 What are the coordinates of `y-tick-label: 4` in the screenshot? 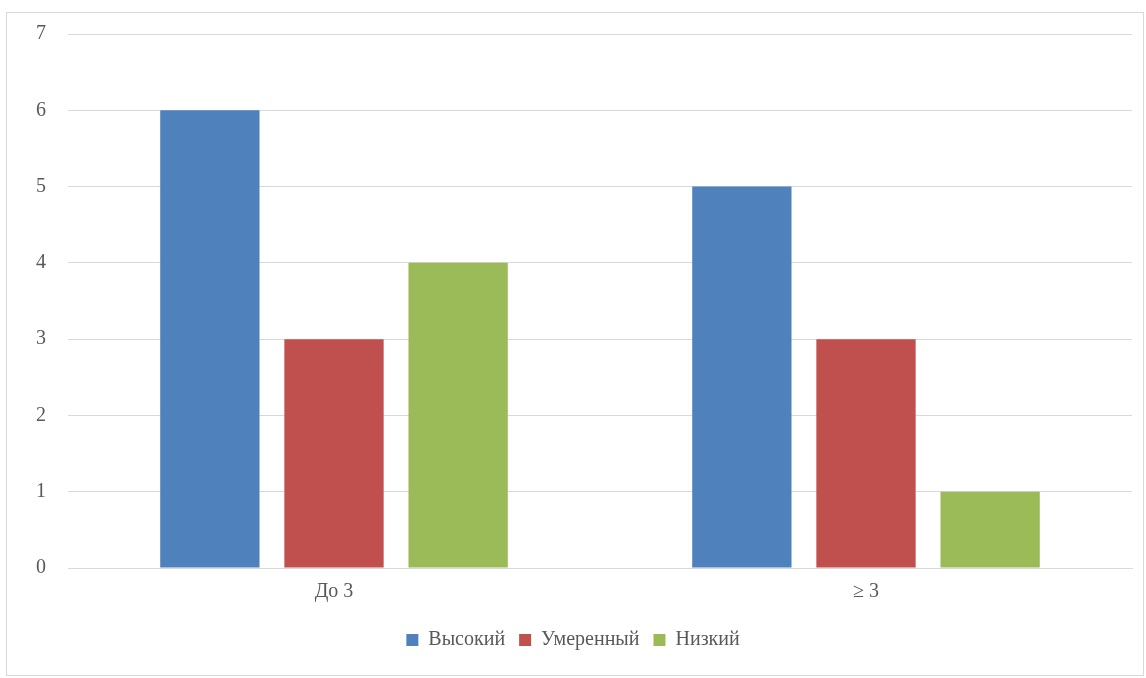 It's located at (41, 261).